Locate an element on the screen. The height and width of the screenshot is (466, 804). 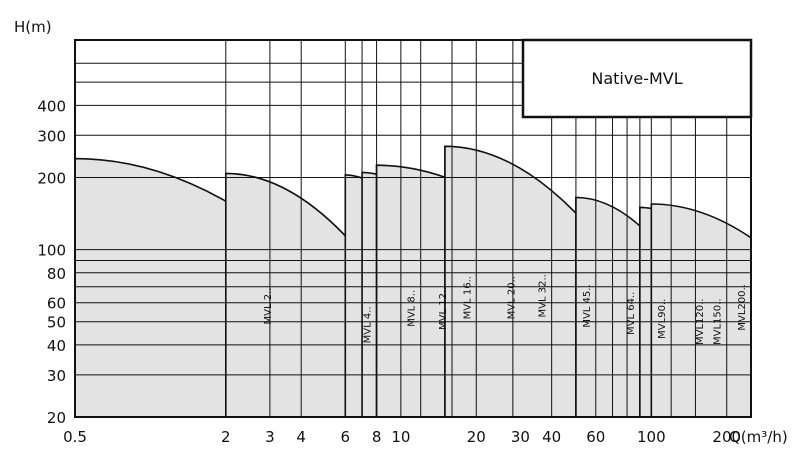
series-label-MVL 8..: MVL 8.. is located at coordinates (412, 308).